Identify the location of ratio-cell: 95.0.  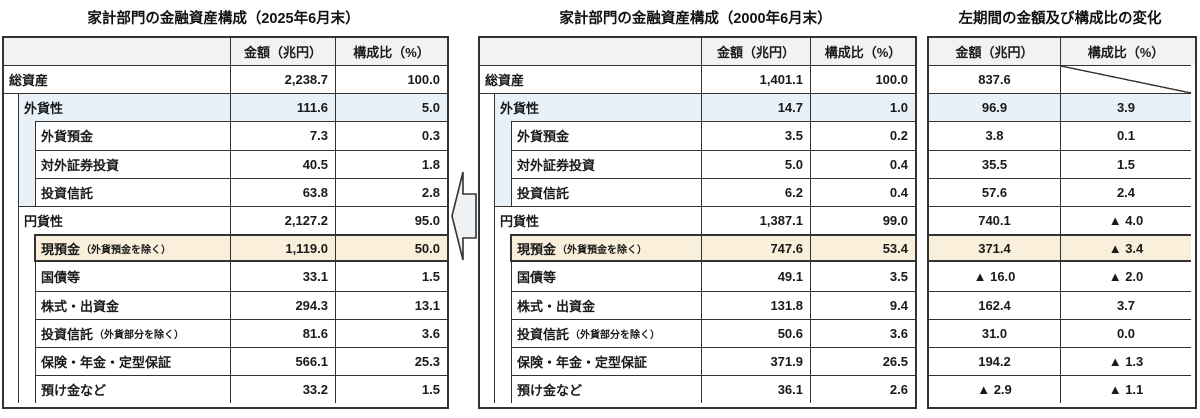
(391, 220).